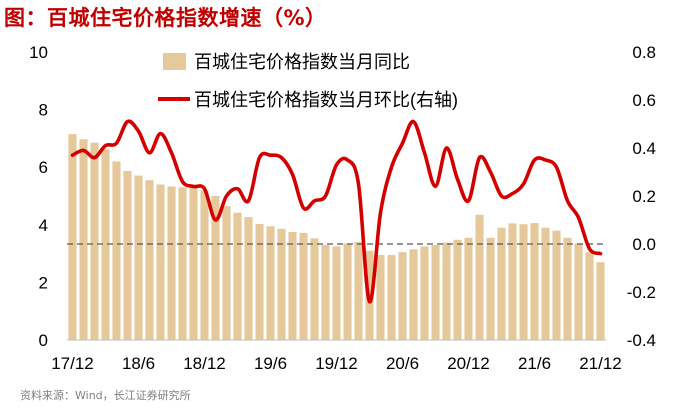  Describe the element at coordinates (641, 340) in the screenshot. I see `right-axis-tick-label: -0.4` at that location.